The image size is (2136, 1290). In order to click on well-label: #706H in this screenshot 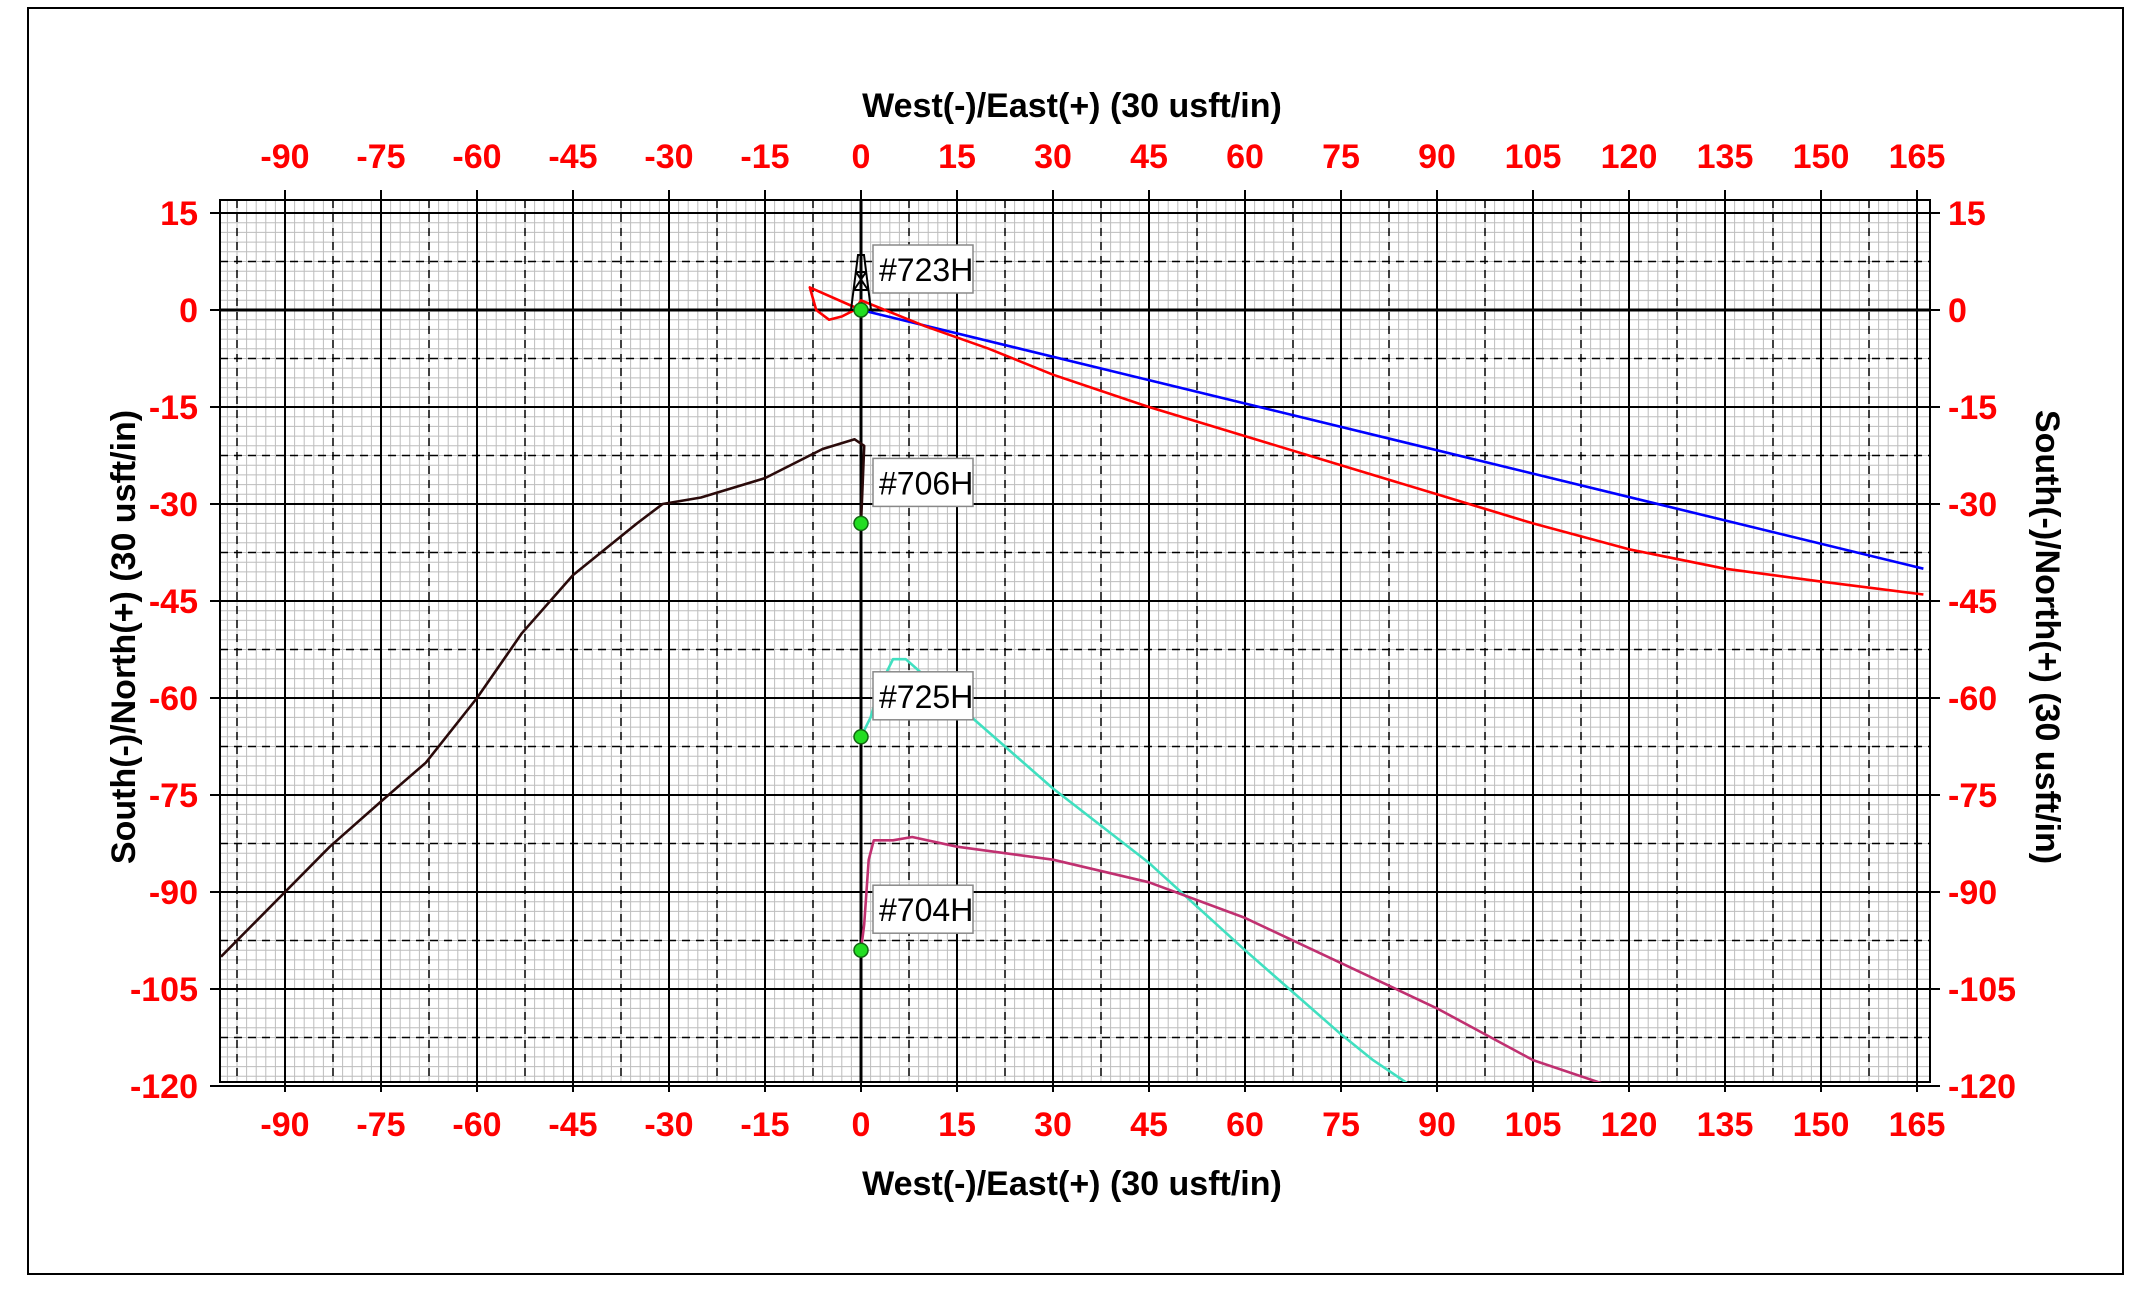, I will do `click(923, 482)`.